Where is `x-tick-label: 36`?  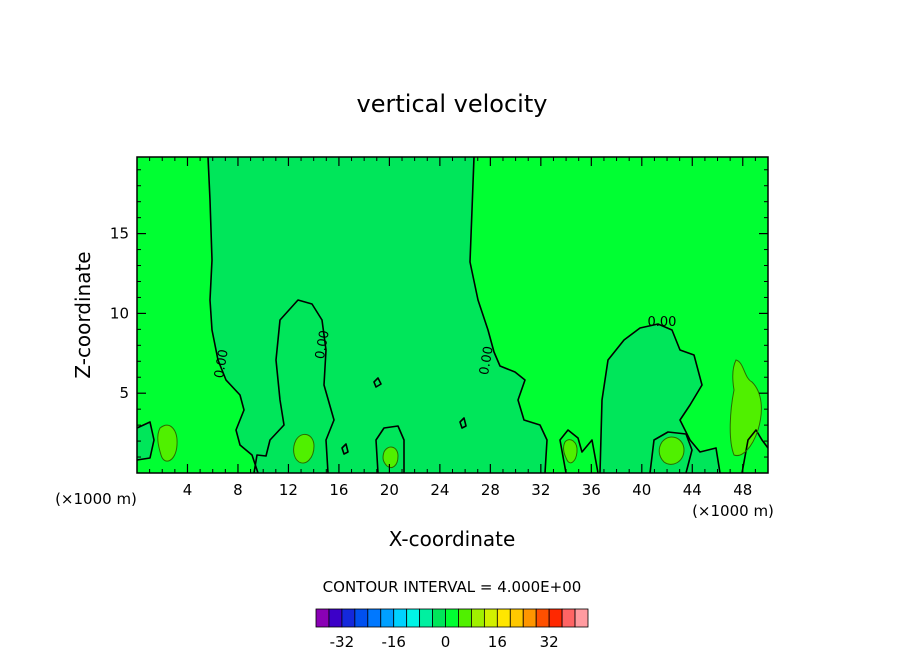 x-tick-label: 36 is located at coordinates (591, 490).